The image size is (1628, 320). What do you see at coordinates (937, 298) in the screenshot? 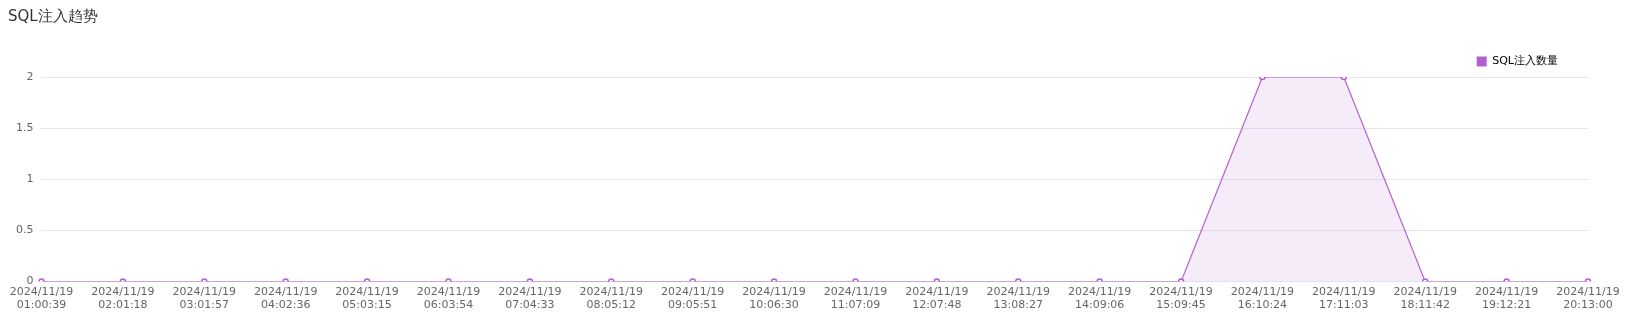
I see `x-tick-label: 2024/11/19 12:07:48` at bounding box center [937, 298].